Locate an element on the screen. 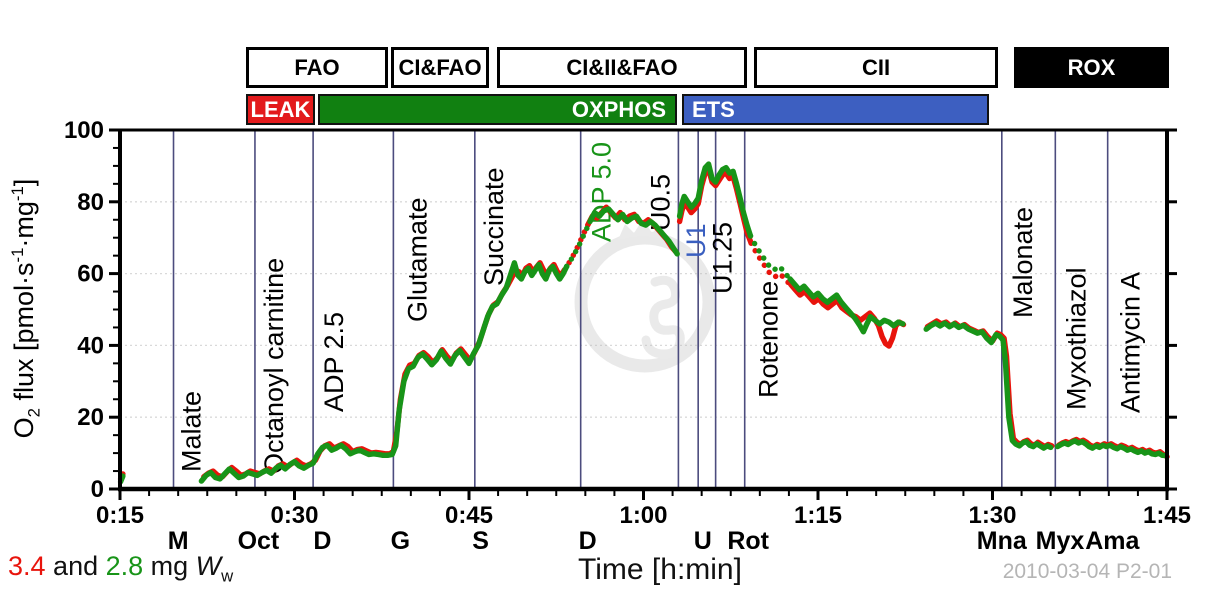 This screenshot has height=612, width=1224. protocol-box-fao: FAO is located at coordinates (317, 67).